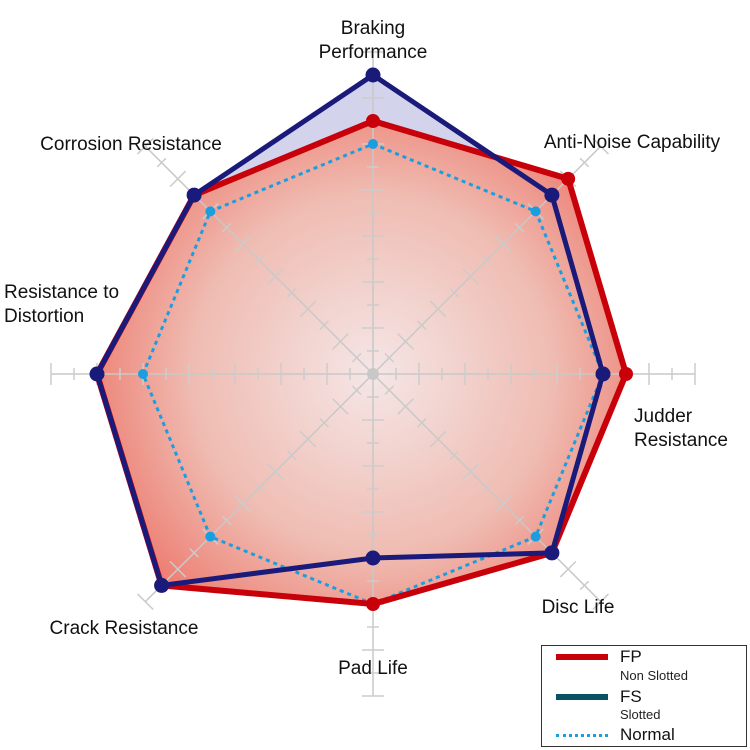  I want to click on axis-label: Braking Performance, so click(373, 40).